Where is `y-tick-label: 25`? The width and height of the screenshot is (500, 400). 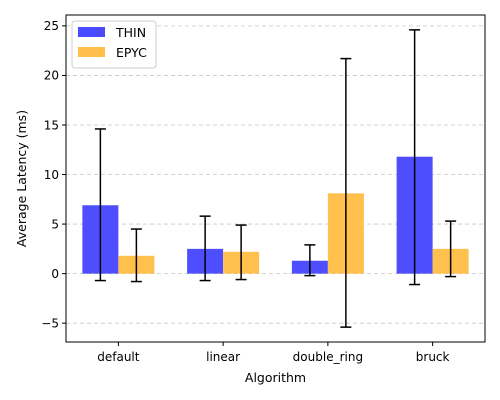
y-tick-label: 25 is located at coordinates (51, 26).